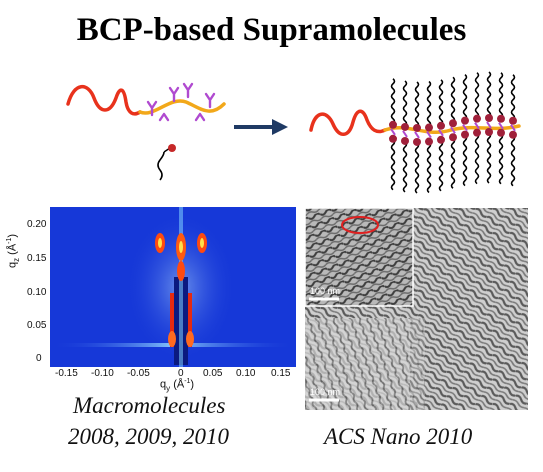  Describe the element at coordinates (325, 392) in the screenshot. I see `main-scale-label: 100 nm` at that location.